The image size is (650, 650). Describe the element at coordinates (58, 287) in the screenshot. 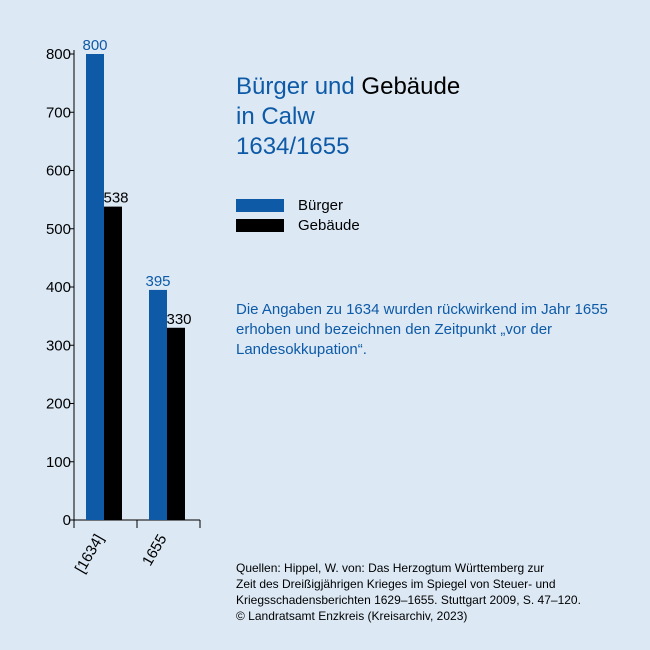

I see `y-tick-label: 400` at that location.